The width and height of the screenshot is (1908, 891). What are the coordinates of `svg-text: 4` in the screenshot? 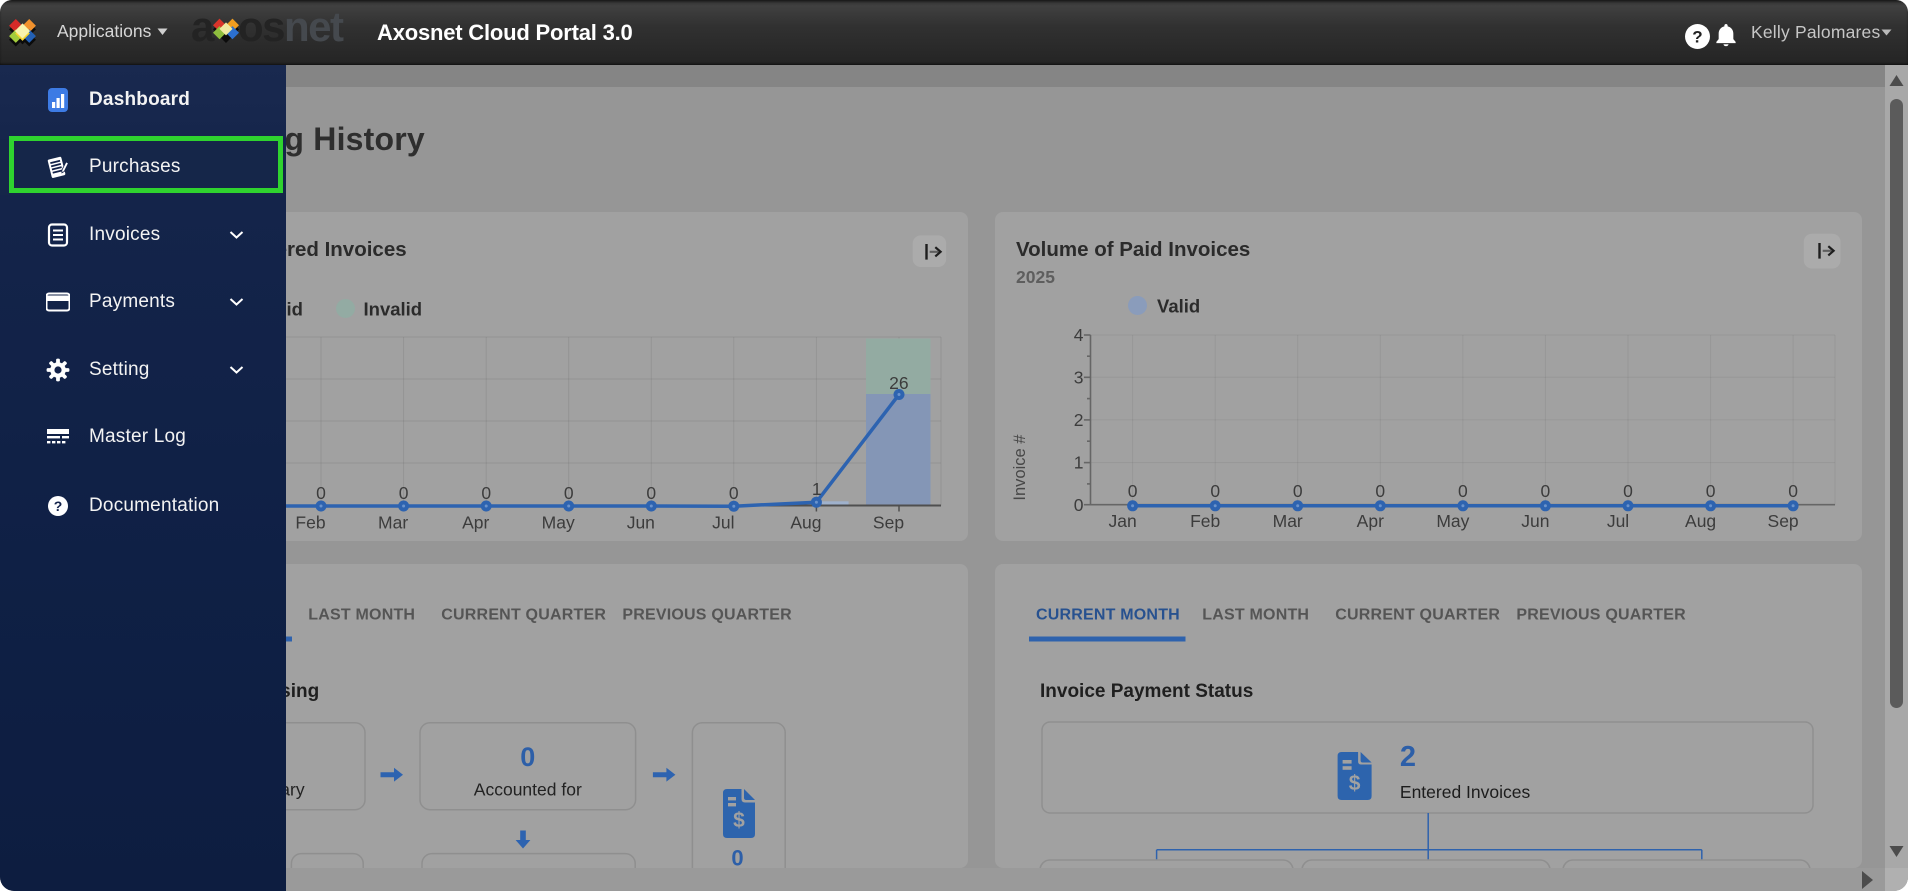 It's located at (1079, 335).